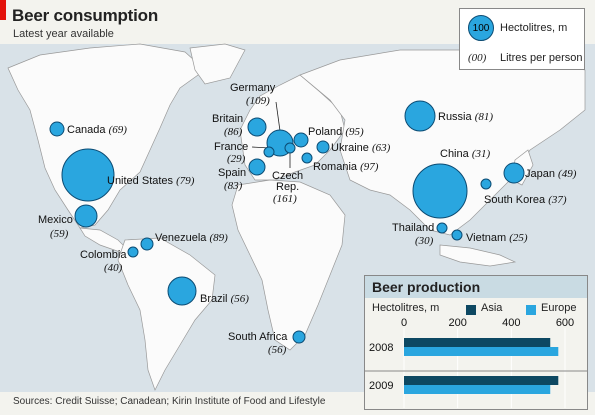  What do you see at coordinates (307, 158) in the screenshot?
I see `bubble-romania` at bounding box center [307, 158].